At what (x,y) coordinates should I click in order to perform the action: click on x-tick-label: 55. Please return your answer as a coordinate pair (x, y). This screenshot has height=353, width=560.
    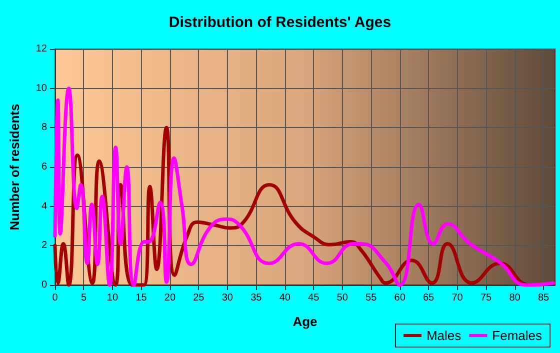
    Looking at the image, I should click on (372, 298).